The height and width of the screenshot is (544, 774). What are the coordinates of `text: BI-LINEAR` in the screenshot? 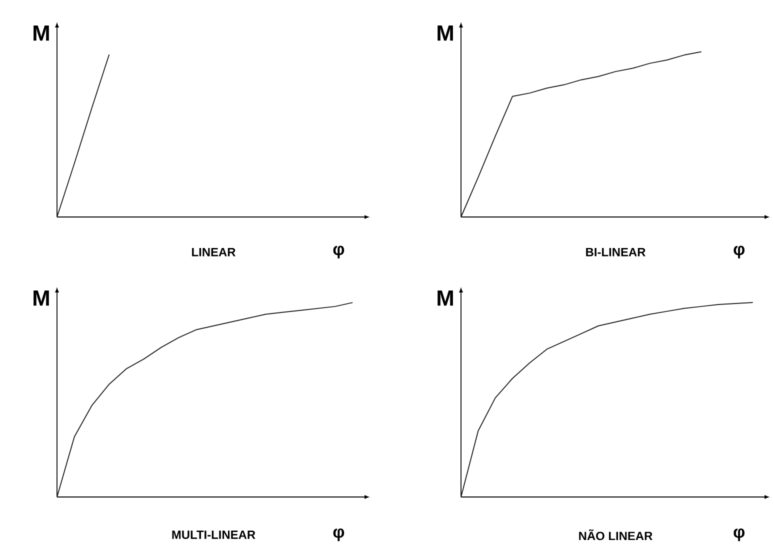 It's located at (616, 252).